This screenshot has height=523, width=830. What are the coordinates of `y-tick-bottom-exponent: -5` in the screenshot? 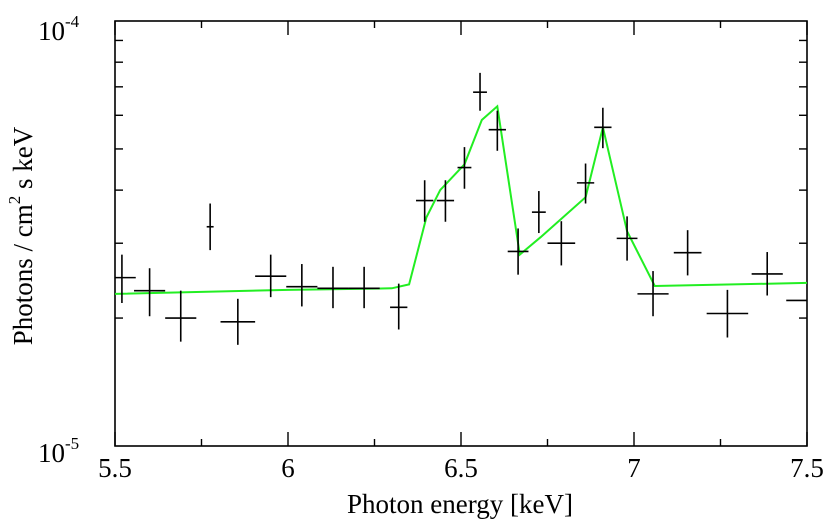 It's located at (72, 443).